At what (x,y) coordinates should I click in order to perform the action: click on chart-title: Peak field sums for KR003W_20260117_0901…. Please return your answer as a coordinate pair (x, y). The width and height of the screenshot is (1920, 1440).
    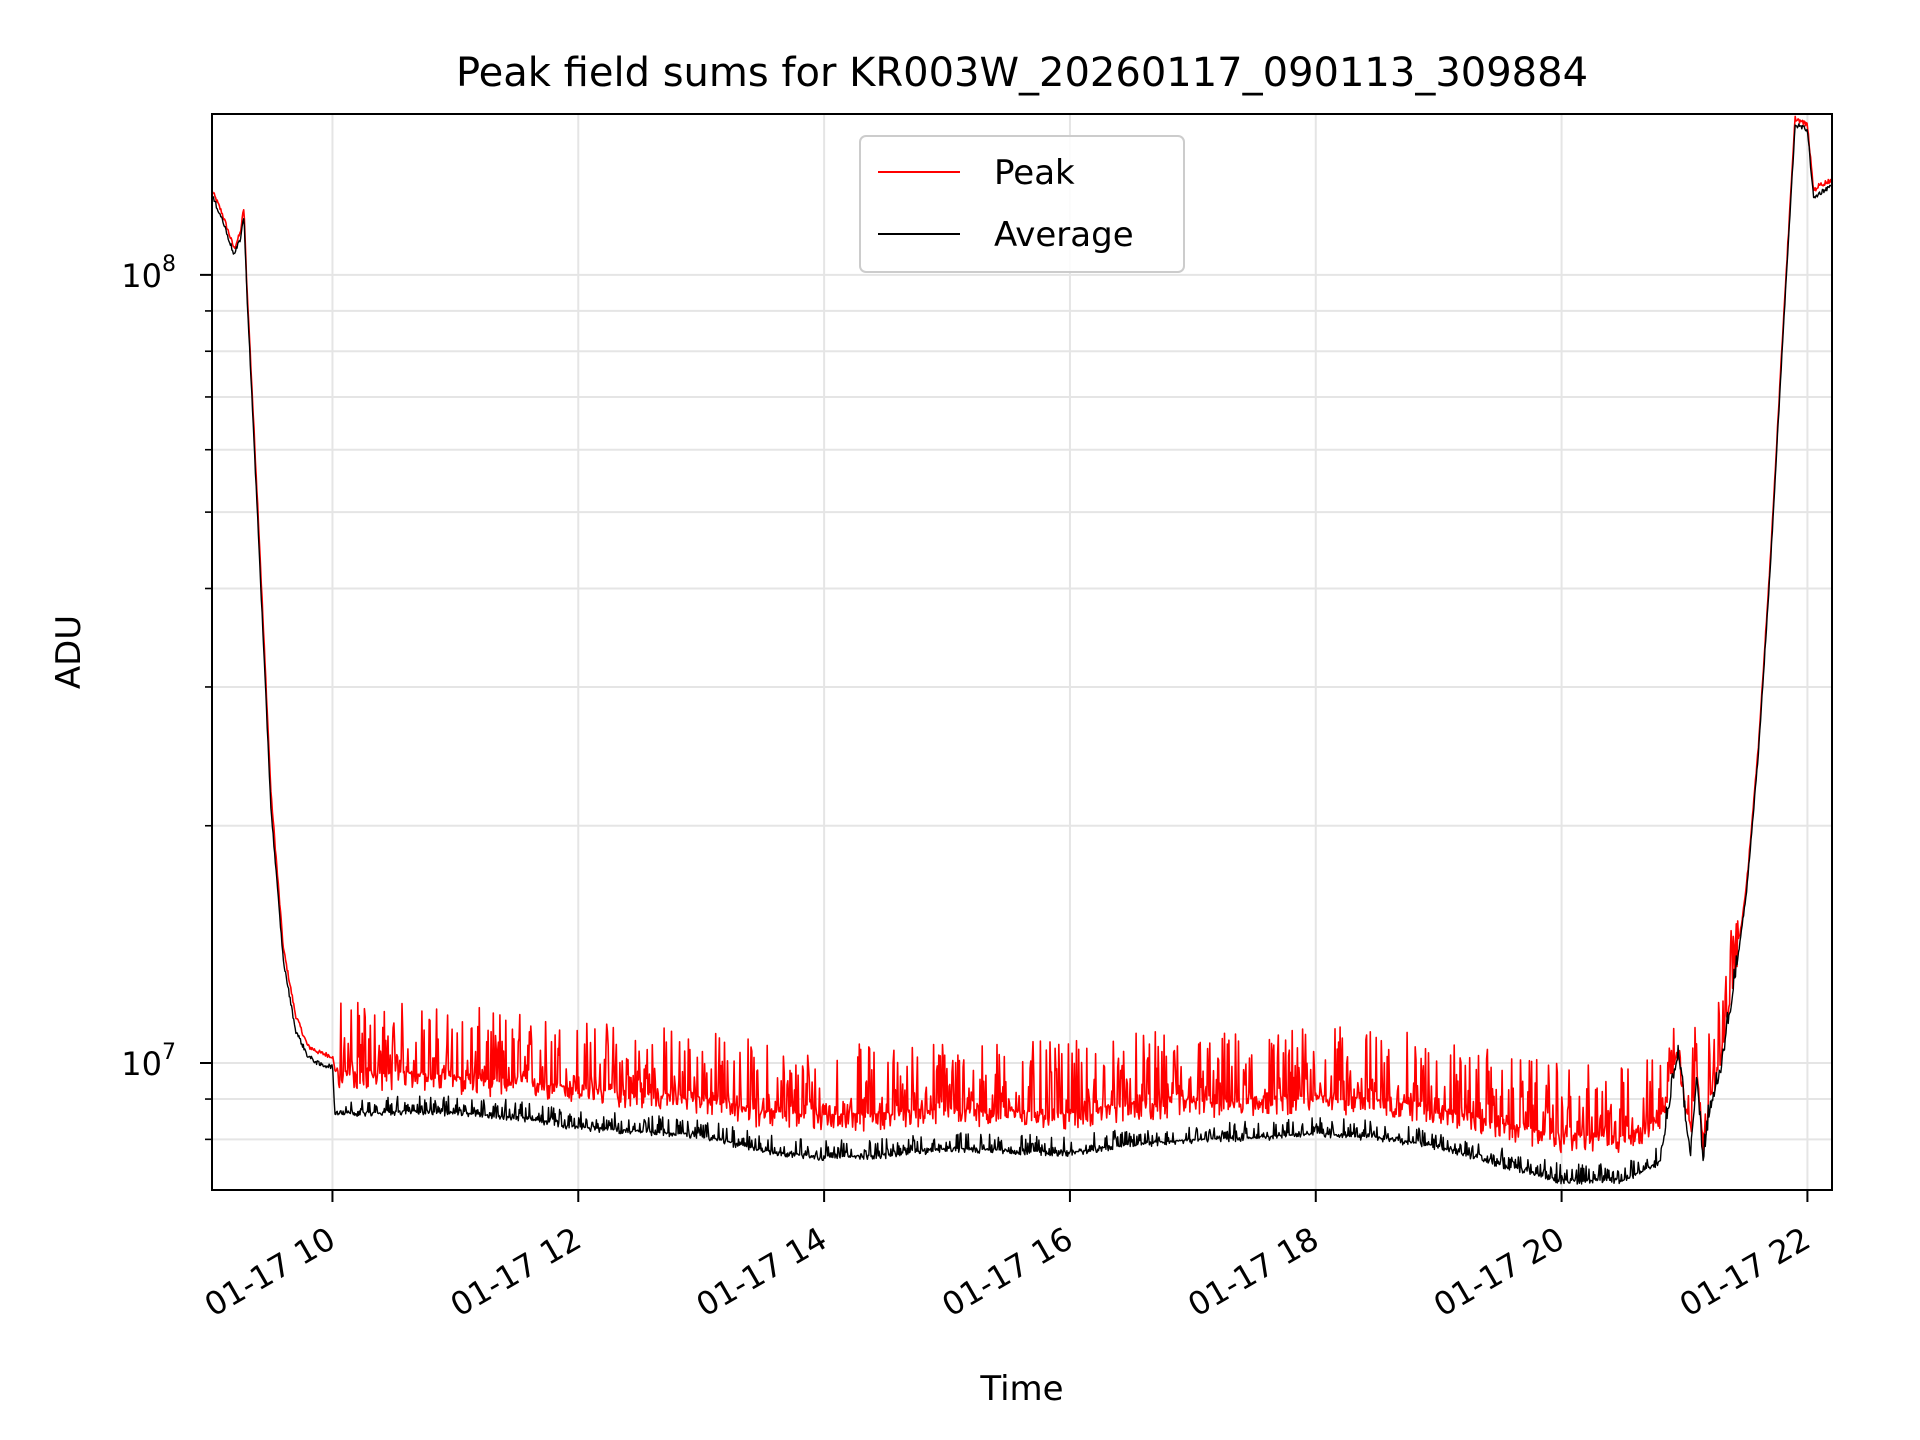
    Looking at the image, I should click on (1022, 73).